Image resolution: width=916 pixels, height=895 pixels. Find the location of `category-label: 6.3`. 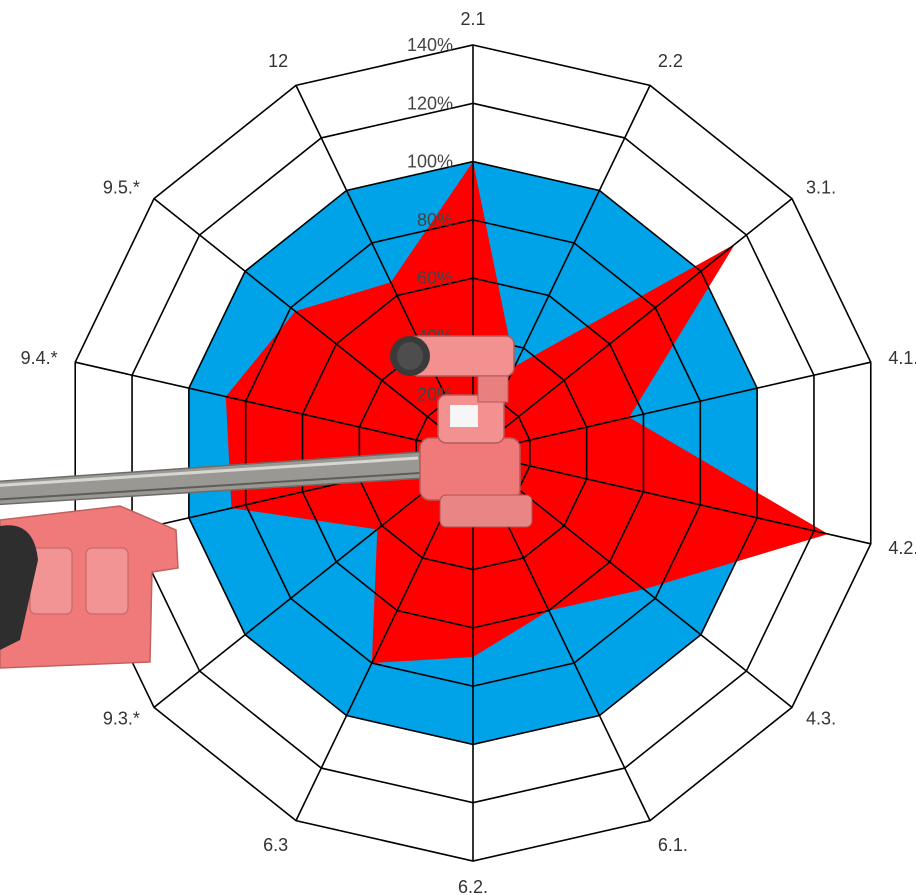

category-label: 6.3 is located at coordinates (275, 845).